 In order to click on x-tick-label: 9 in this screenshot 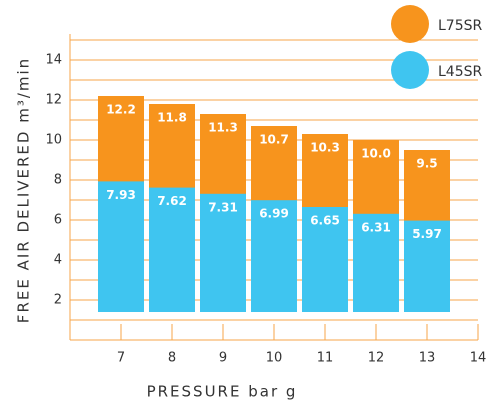, I will do `click(223, 358)`.